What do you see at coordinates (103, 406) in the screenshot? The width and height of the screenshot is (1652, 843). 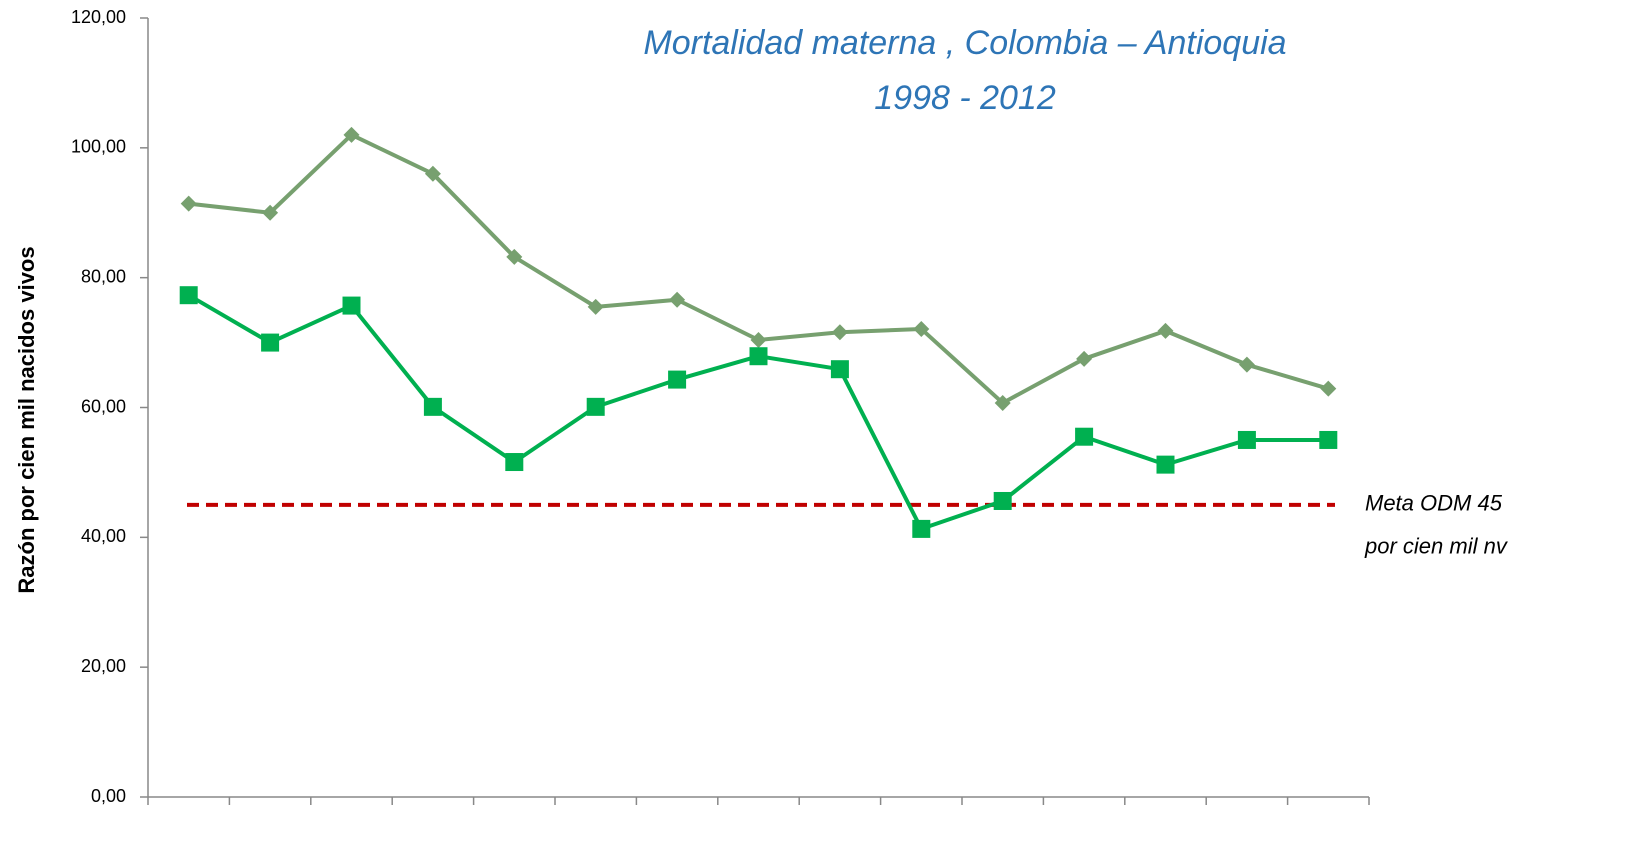 I see `y-tick-label: 60,00` at bounding box center [103, 406].